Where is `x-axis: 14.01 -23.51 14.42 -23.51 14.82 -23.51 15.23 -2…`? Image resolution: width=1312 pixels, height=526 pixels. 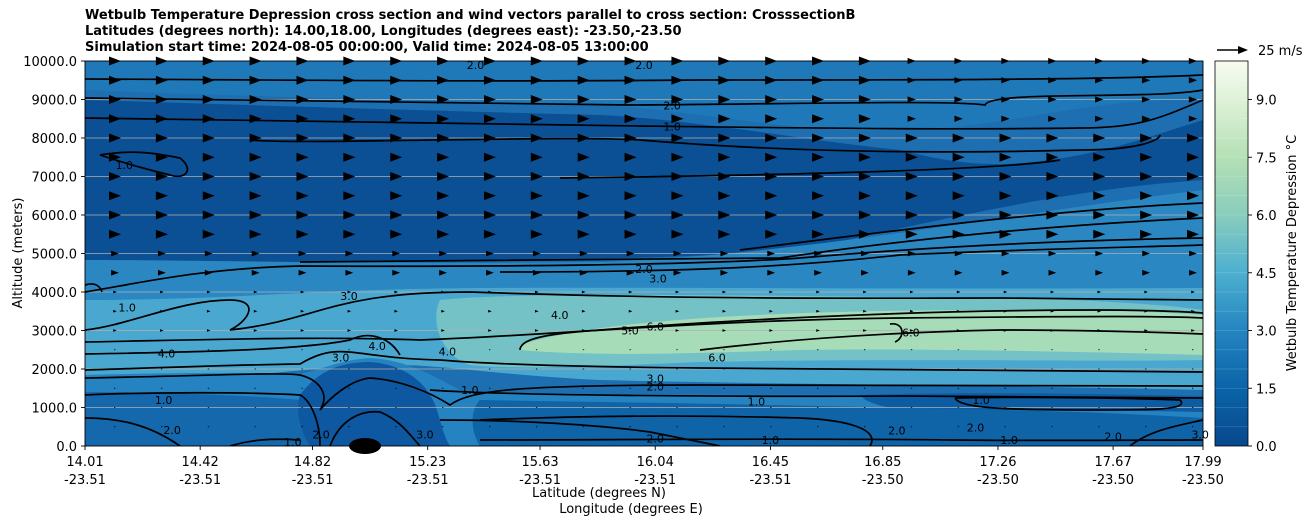
x-axis: 14.01 -23.51 14.42 -23.51 14.82 -23.51 15.23 -2… is located at coordinates (644, 467).